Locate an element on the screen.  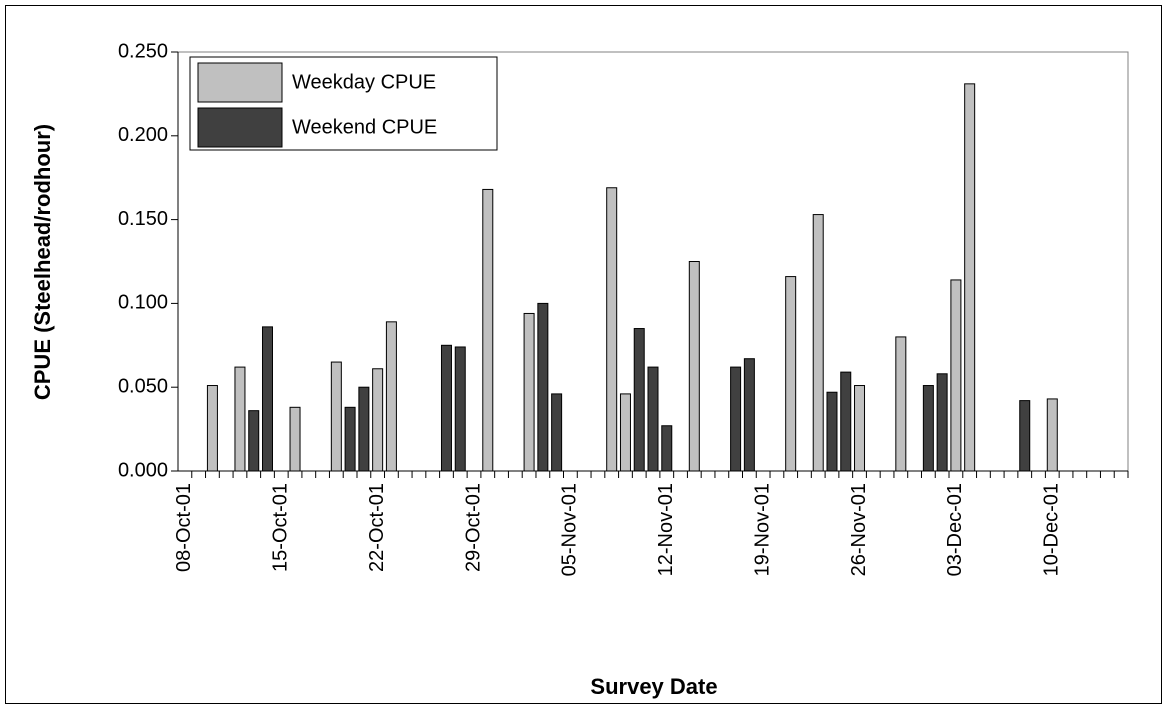
y-tick-label: 0.200 is located at coordinates (143, 135).